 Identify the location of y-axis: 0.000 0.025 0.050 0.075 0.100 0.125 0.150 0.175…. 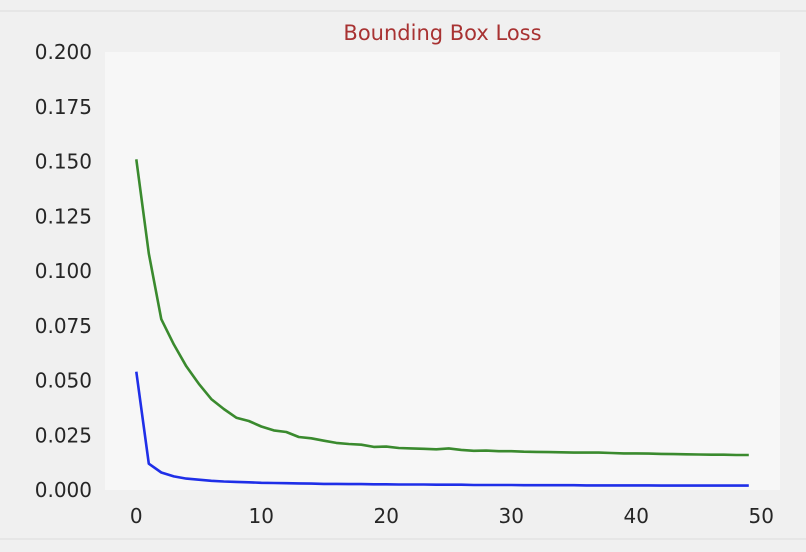
(63, 271).